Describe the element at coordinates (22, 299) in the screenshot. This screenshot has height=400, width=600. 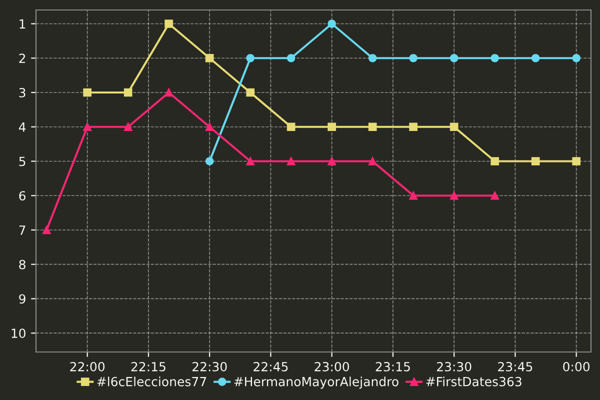
I see `y-tick-label: 9` at that location.